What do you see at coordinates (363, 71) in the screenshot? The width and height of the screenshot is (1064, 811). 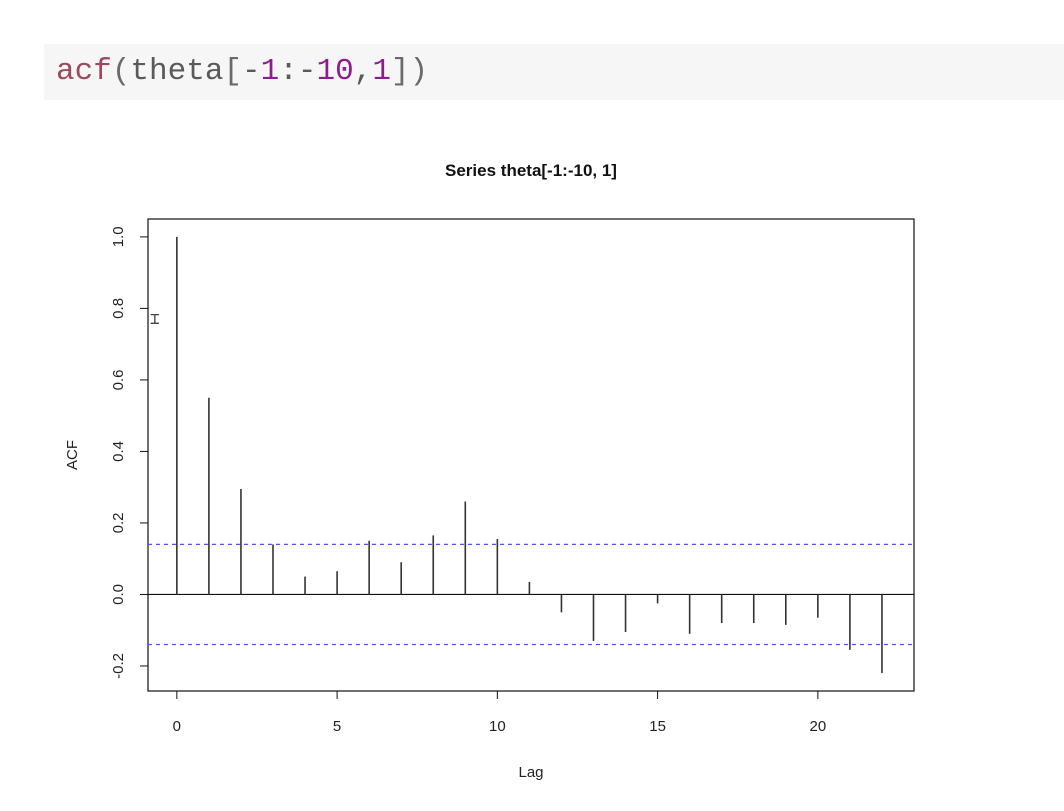 I see `code-token: ,` at bounding box center [363, 71].